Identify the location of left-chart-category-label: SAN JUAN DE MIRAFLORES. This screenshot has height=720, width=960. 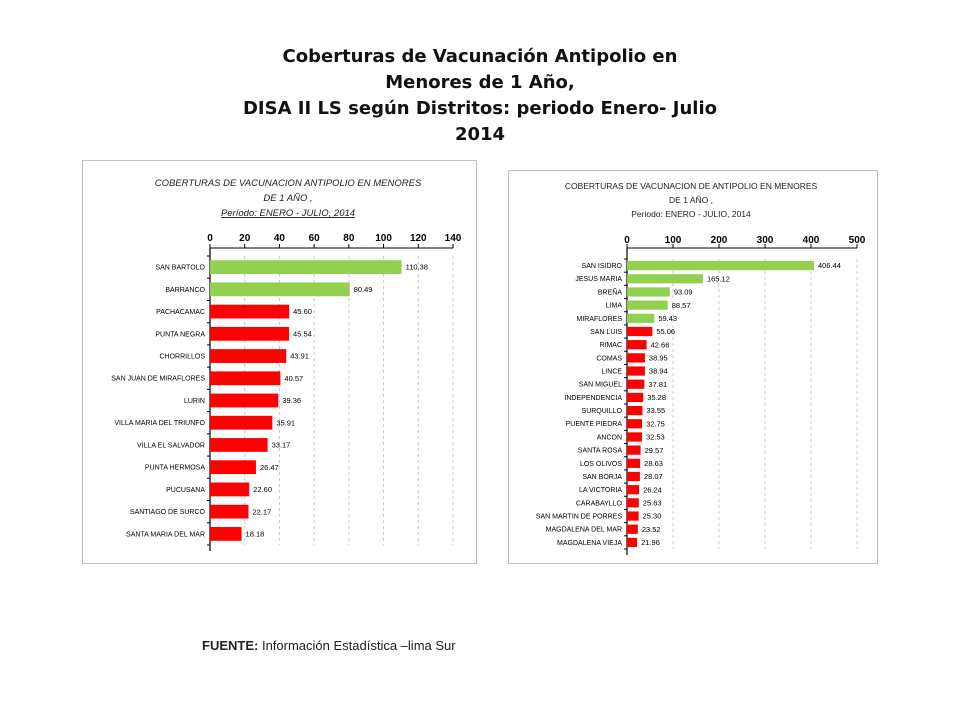
(158, 379).